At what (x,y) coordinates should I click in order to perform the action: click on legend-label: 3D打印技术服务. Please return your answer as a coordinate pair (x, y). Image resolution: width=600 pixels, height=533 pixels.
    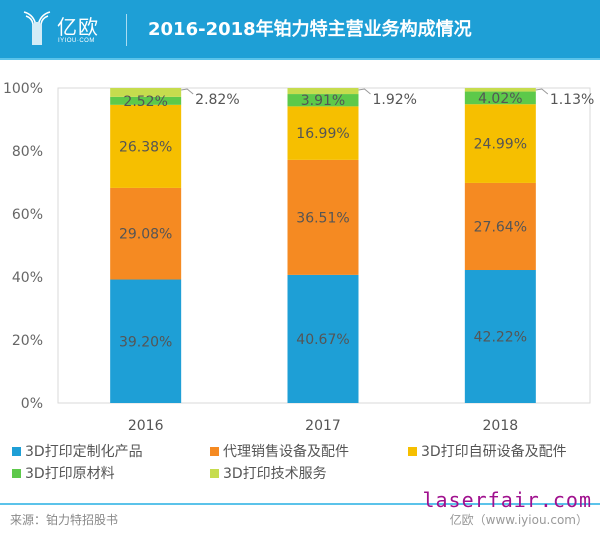
    Looking at the image, I should click on (275, 474).